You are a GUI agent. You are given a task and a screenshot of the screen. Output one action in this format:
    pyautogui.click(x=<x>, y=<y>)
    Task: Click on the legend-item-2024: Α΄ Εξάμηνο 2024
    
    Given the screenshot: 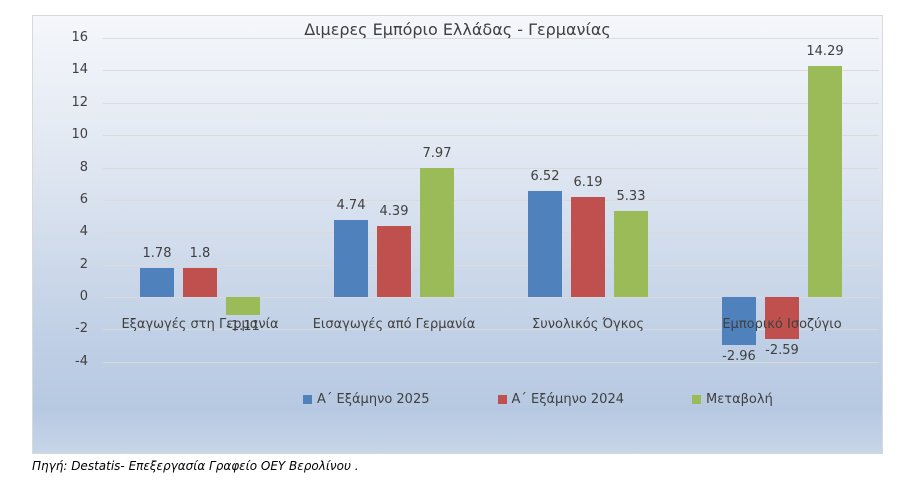 What is the action you would take?
    pyautogui.click(x=561, y=399)
    